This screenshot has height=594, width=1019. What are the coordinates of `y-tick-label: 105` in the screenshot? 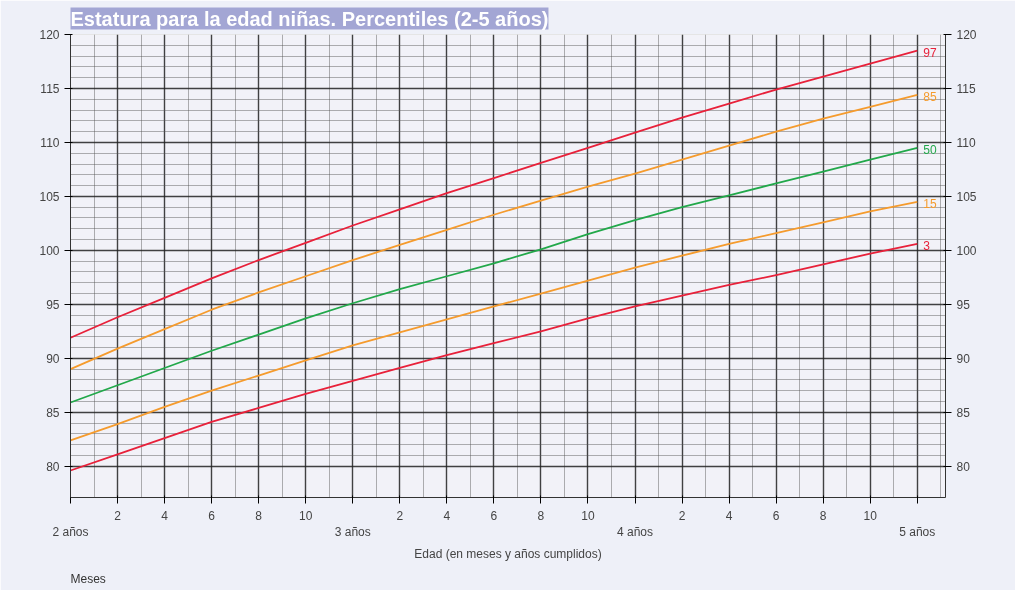 It's located at (49, 196).